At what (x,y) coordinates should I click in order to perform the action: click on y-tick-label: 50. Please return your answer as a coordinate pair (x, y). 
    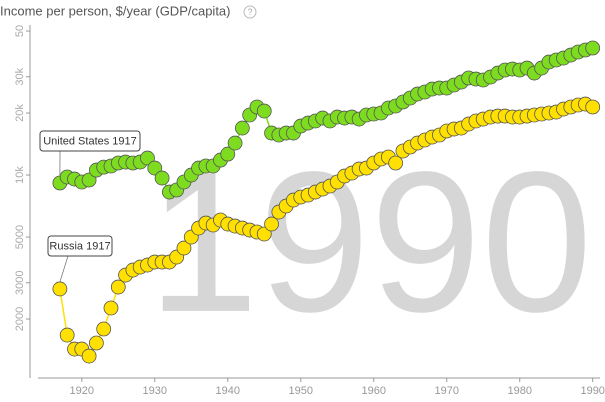
    Looking at the image, I should click on (20, 31).